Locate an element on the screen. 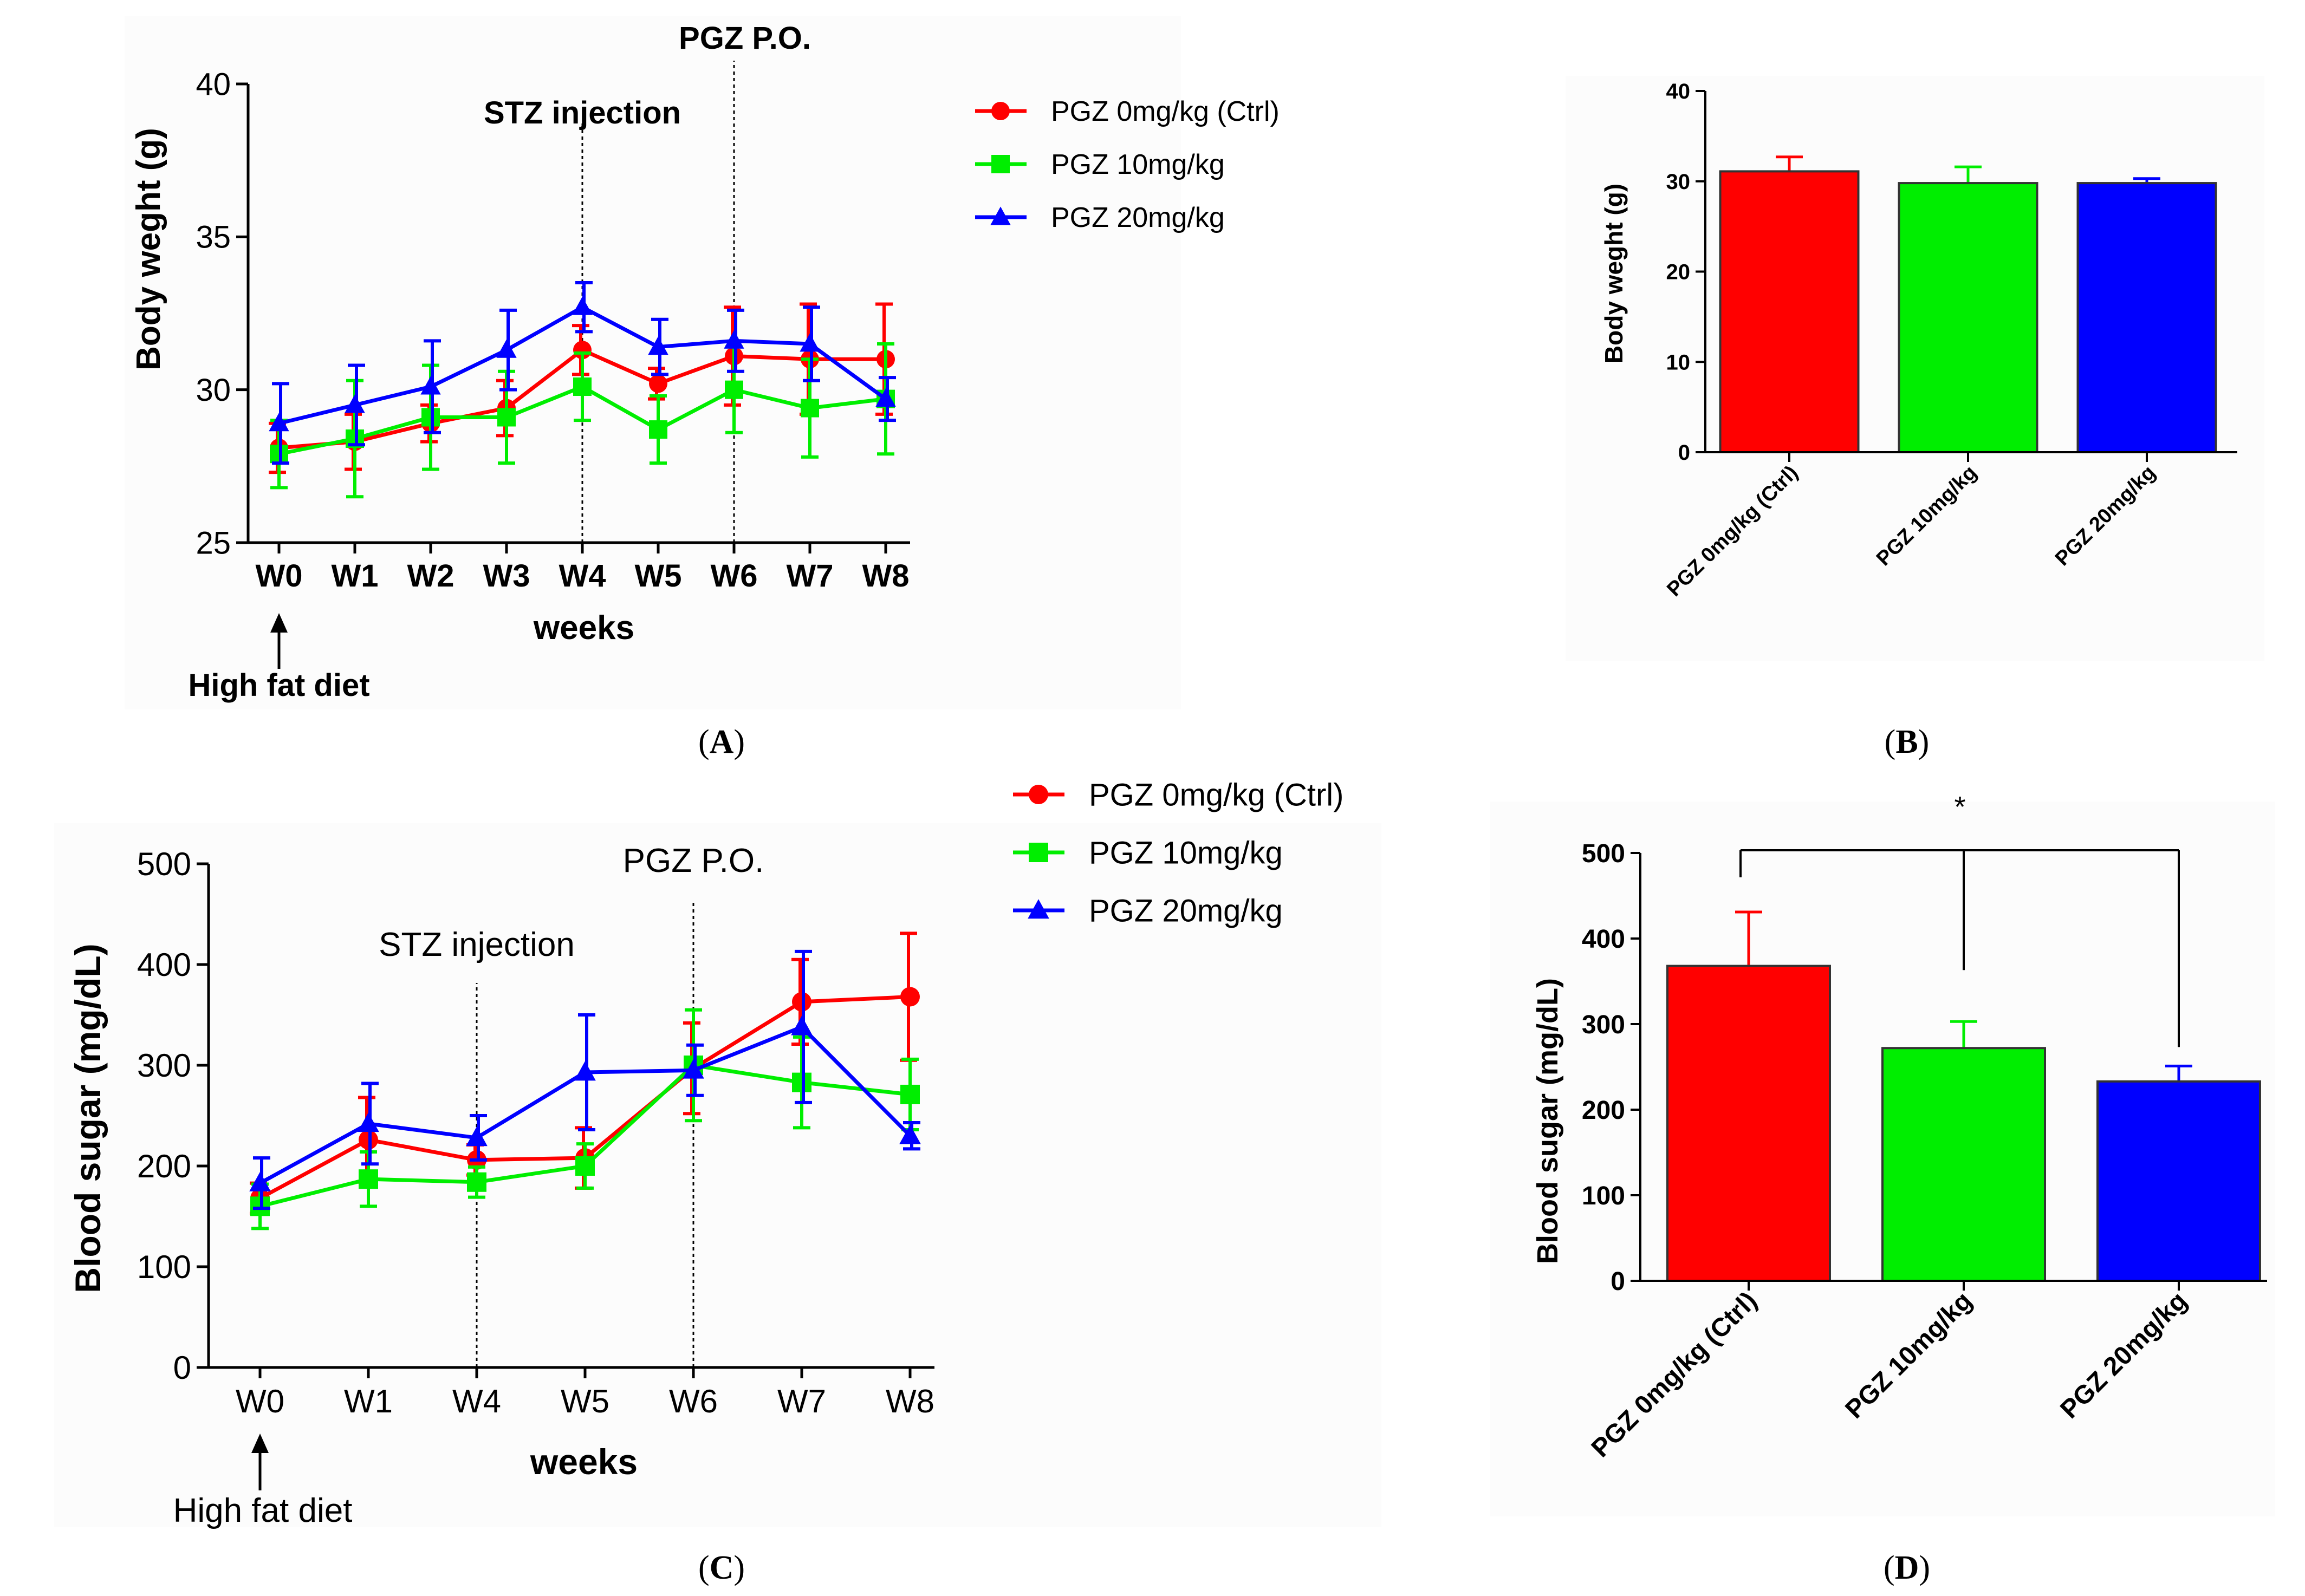  y-tick-label: 300 is located at coordinates (1603, 1025).